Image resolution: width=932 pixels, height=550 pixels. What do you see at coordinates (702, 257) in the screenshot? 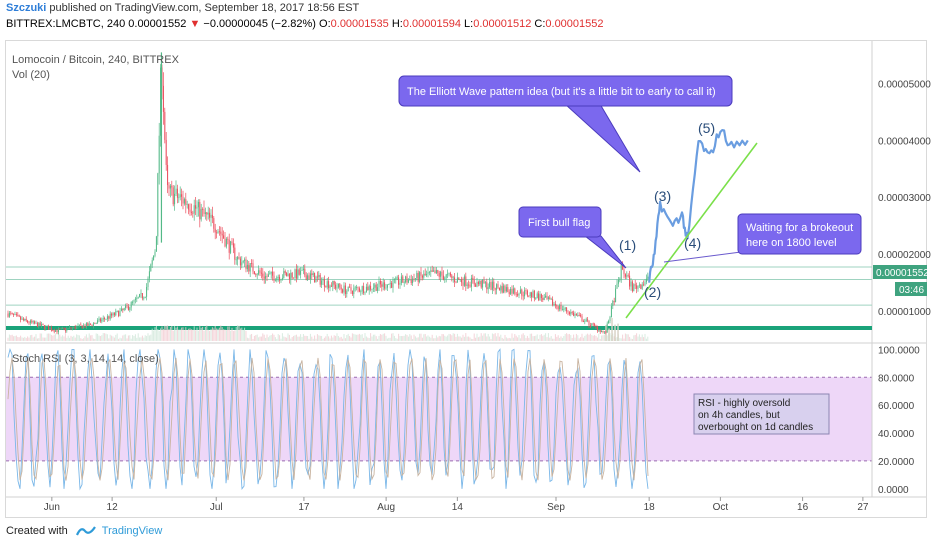
I see `breakout-line` at bounding box center [702, 257].